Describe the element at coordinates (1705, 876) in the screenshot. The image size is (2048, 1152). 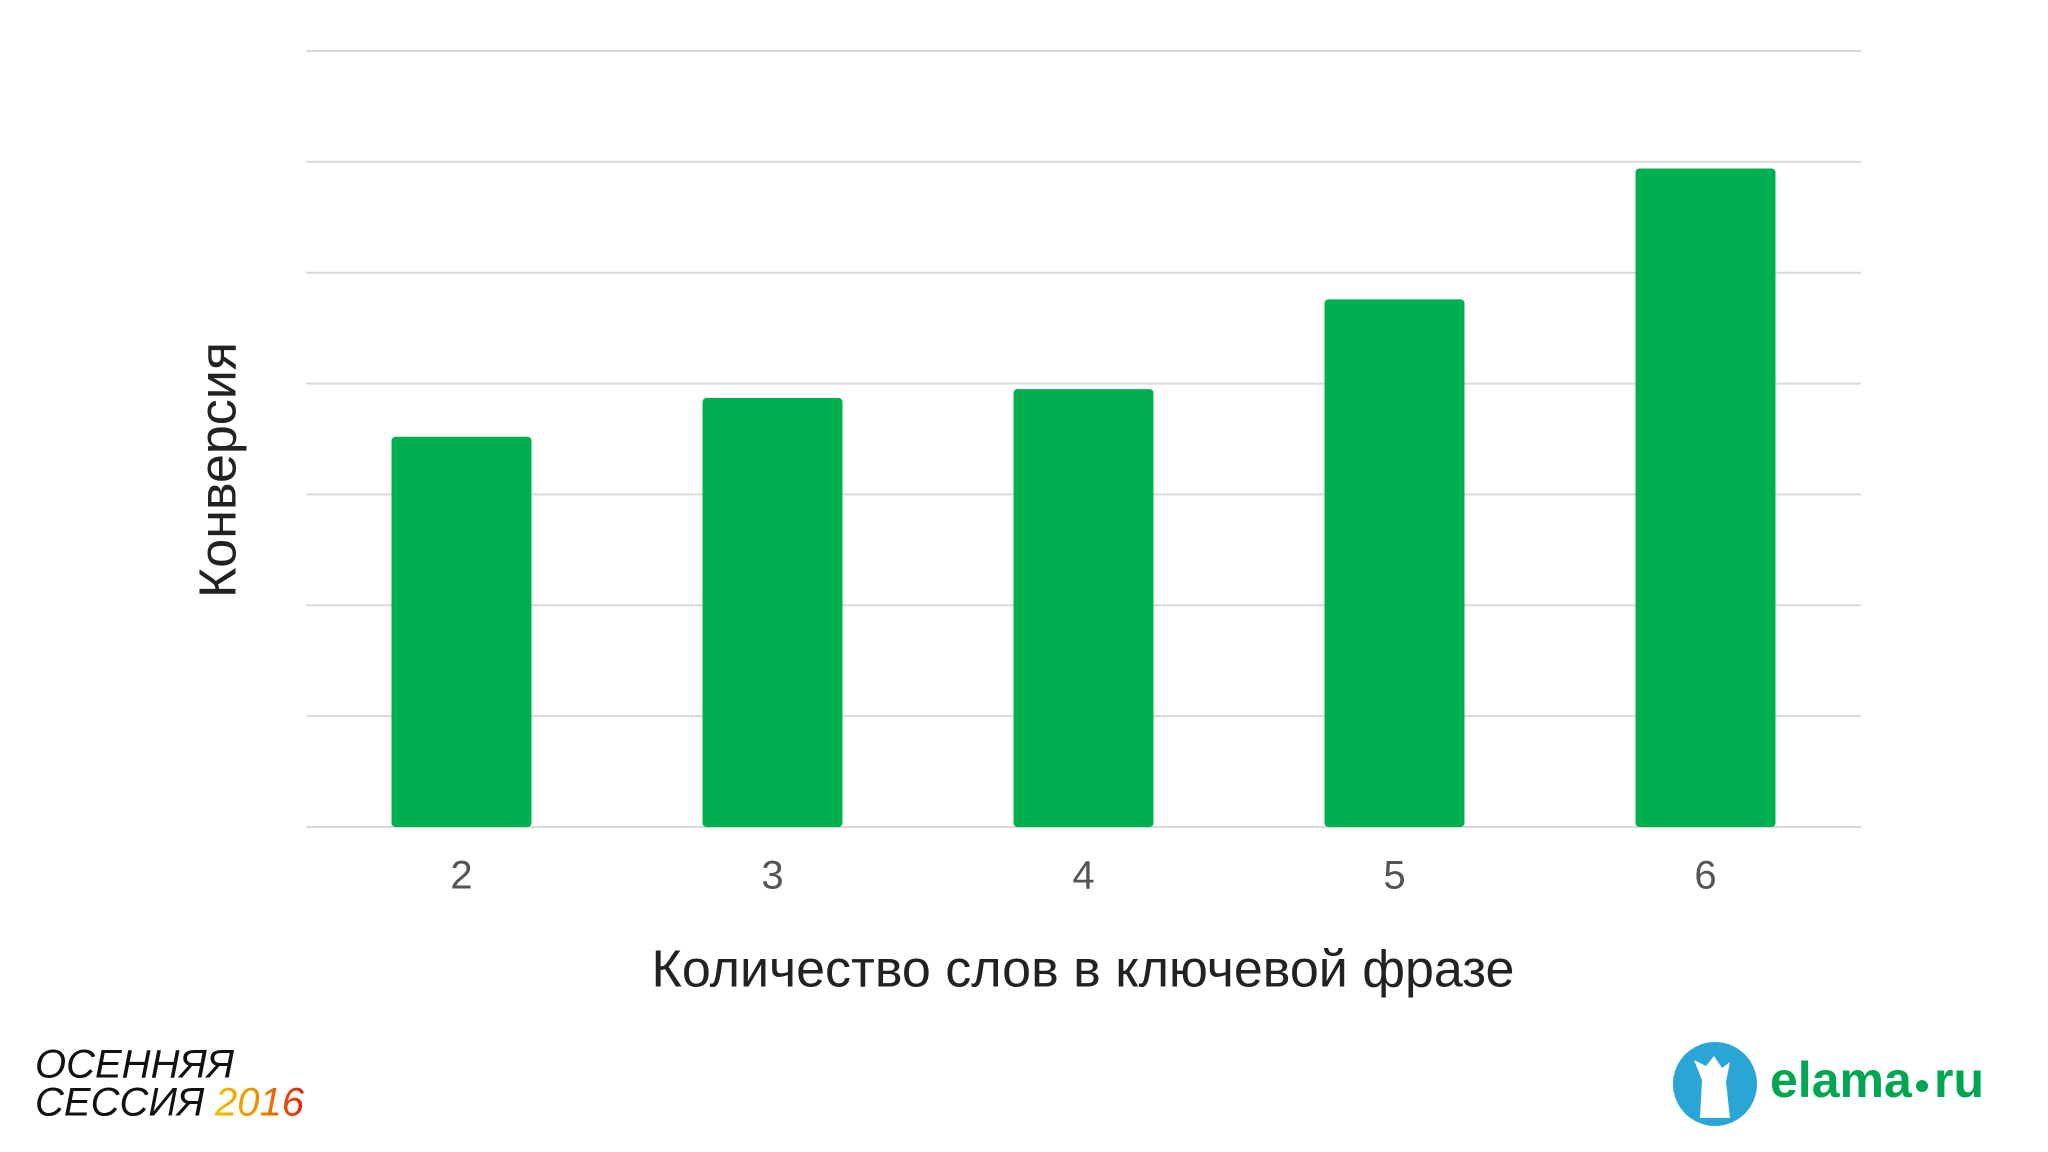
I see `x-tick-label: 6` at that location.